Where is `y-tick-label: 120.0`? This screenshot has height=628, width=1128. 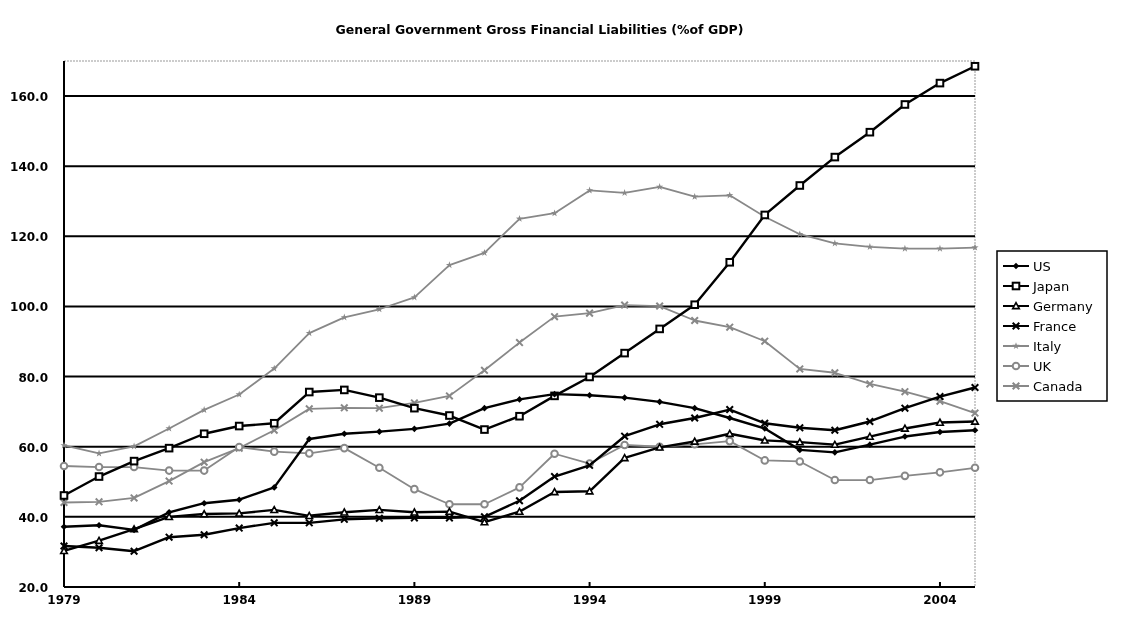 y-tick-label: 120.0 is located at coordinates (29, 237).